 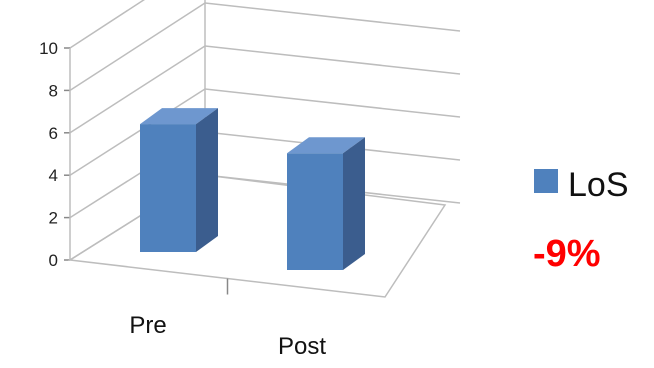 What do you see at coordinates (598, 185) in the screenshot?
I see `legend-label: LoS` at bounding box center [598, 185].